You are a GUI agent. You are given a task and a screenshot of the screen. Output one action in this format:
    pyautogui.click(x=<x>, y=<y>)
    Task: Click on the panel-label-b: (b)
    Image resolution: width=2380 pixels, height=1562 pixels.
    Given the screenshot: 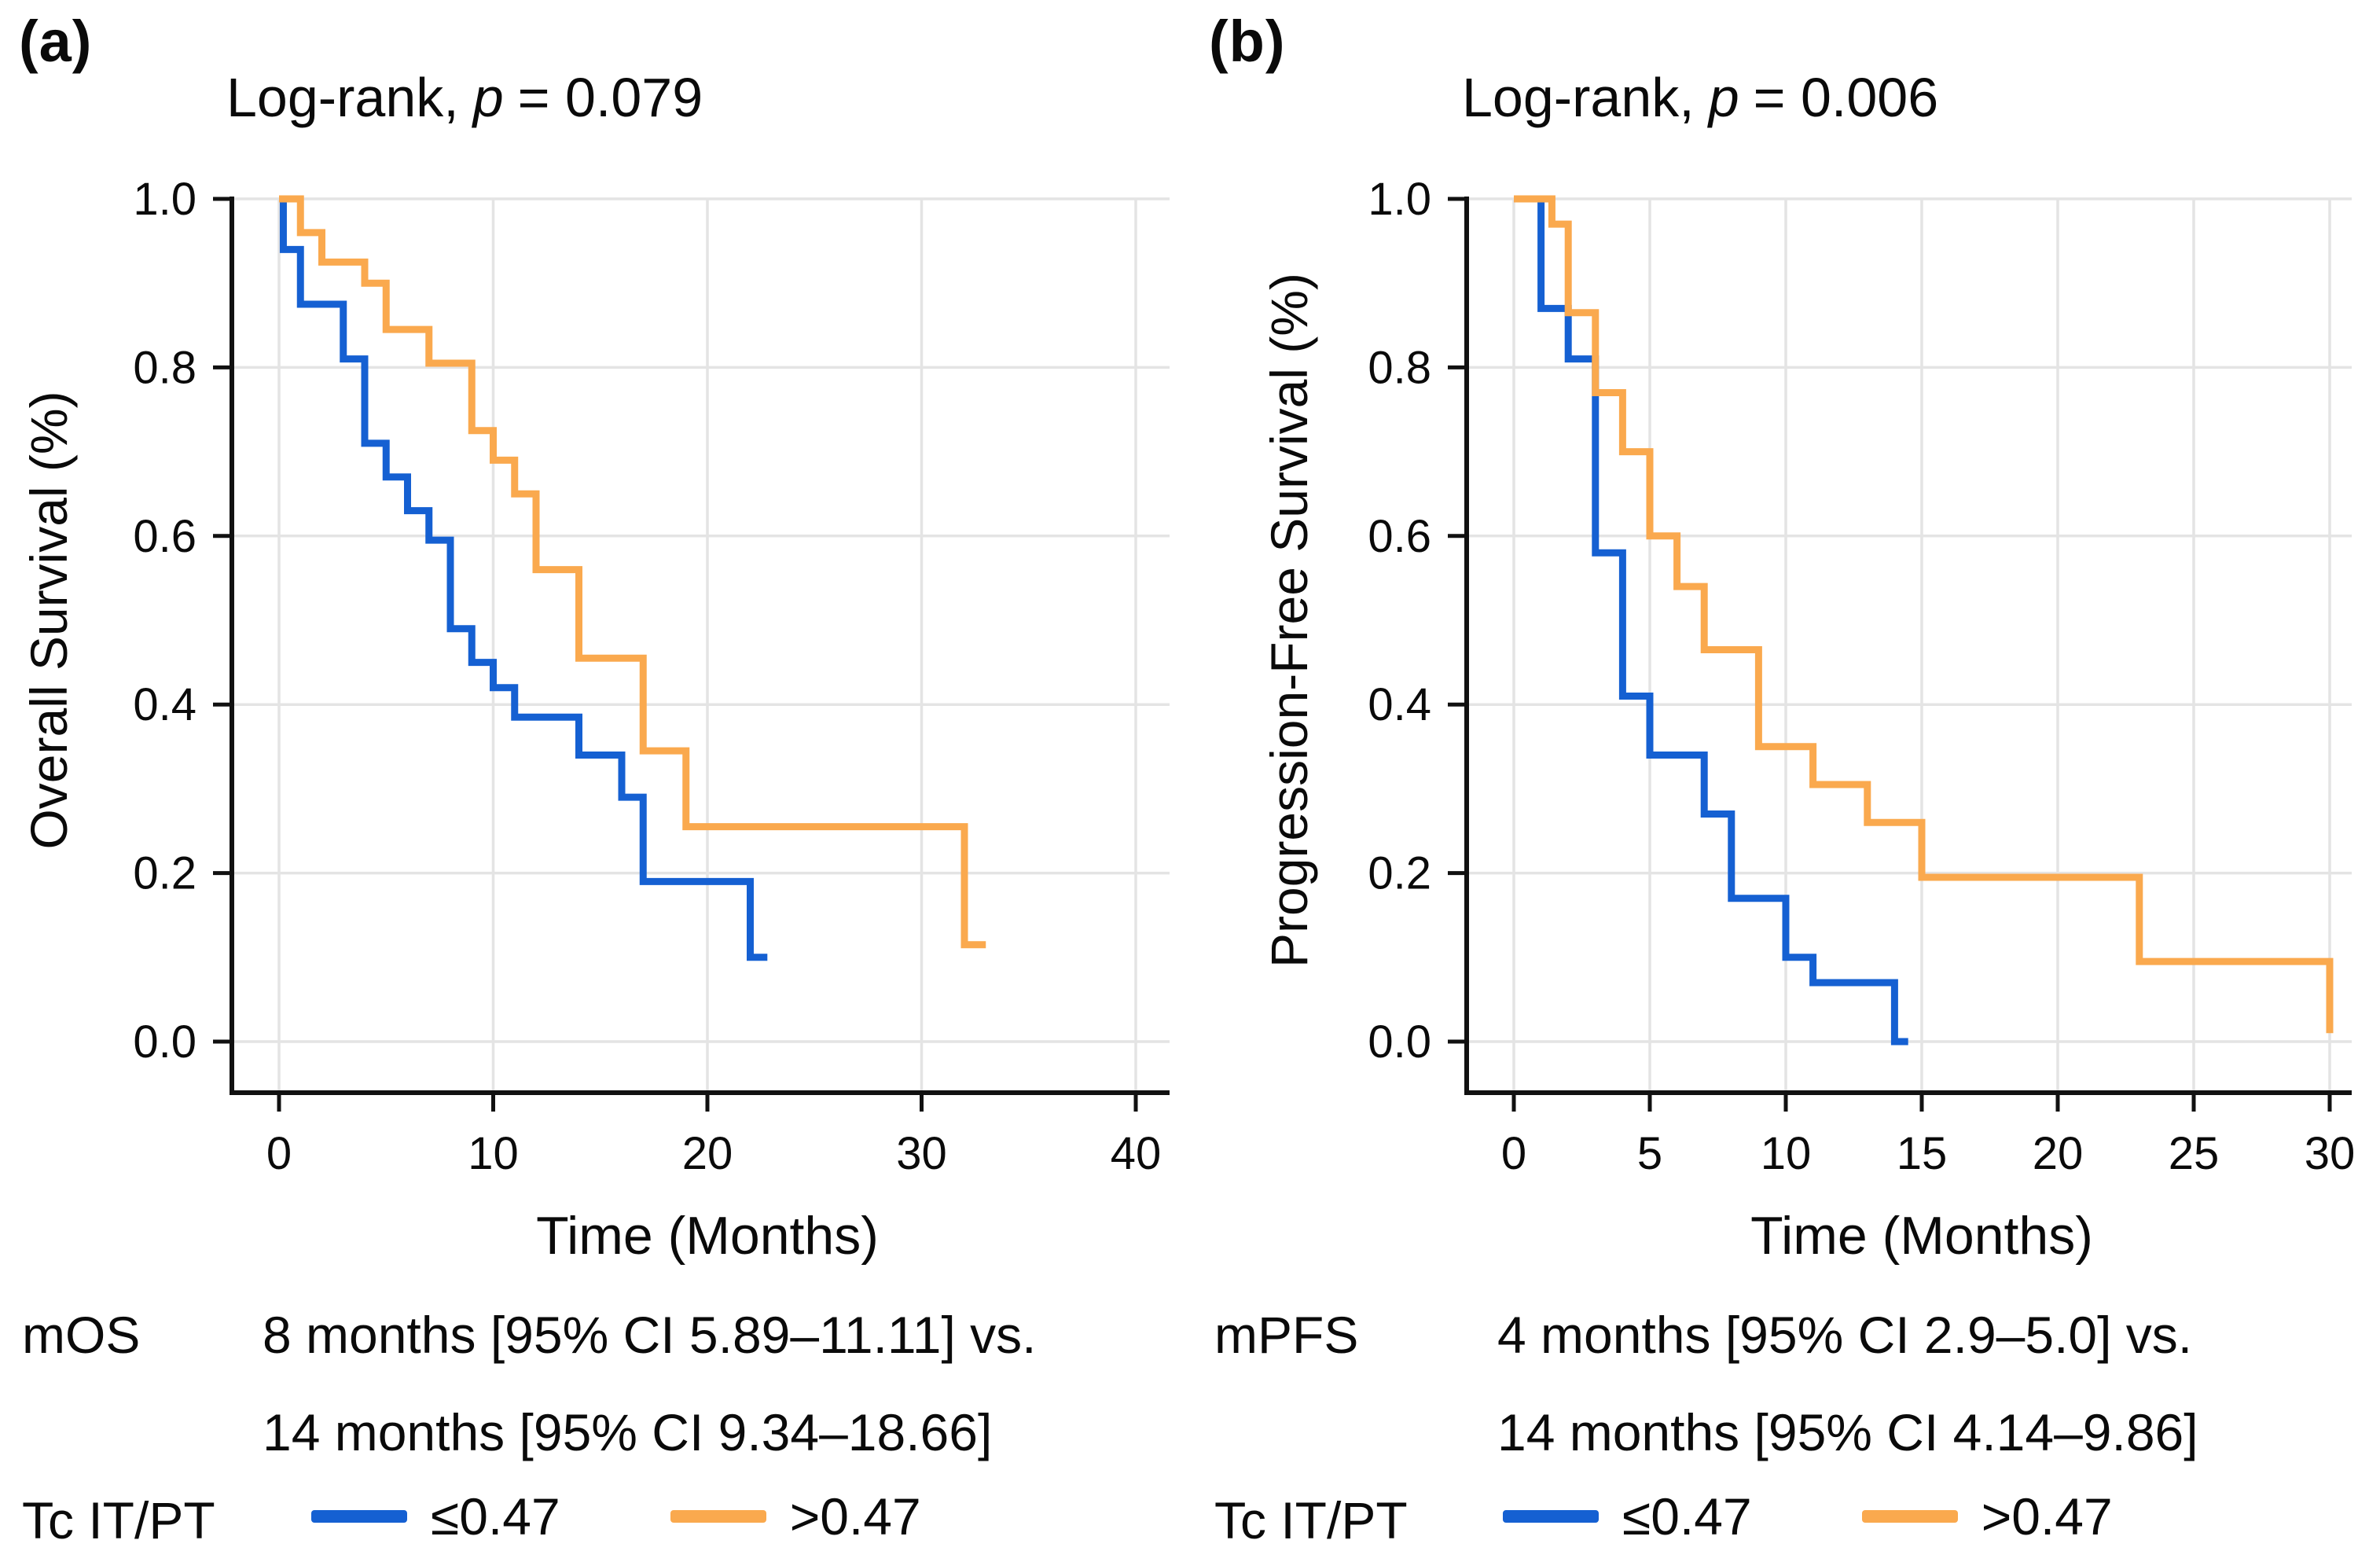 What is the action you would take?
    pyautogui.click(x=1247, y=41)
    